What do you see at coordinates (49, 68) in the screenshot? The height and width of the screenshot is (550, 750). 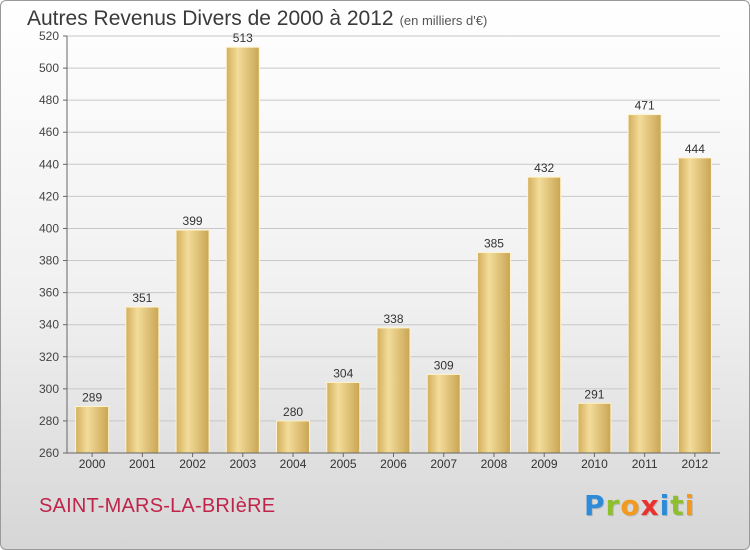 I see `y-tick-label: 500` at bounding box center [49, 68].